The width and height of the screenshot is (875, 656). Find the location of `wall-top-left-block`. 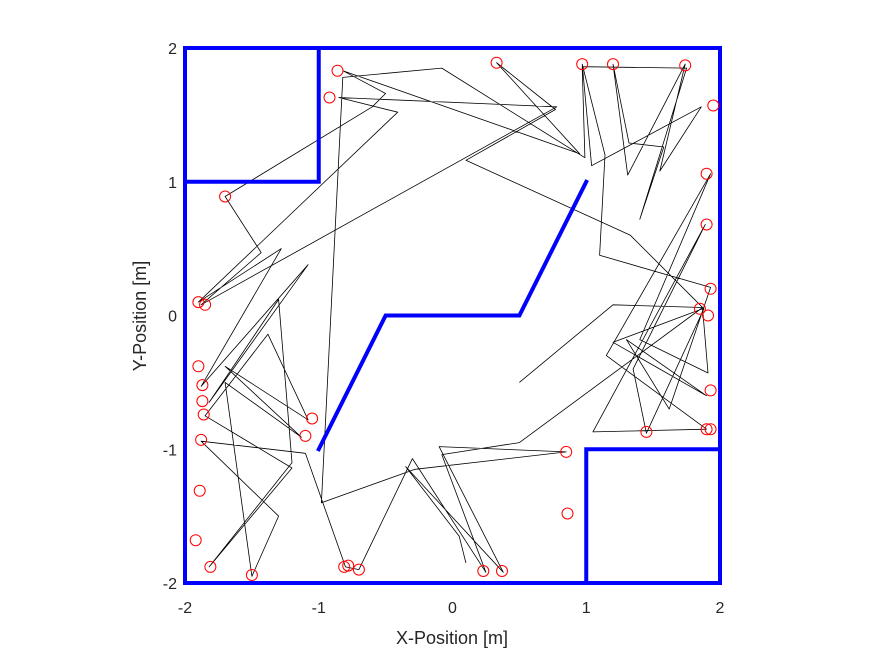

wall-top-left-block is located at coordinates (252, 115).